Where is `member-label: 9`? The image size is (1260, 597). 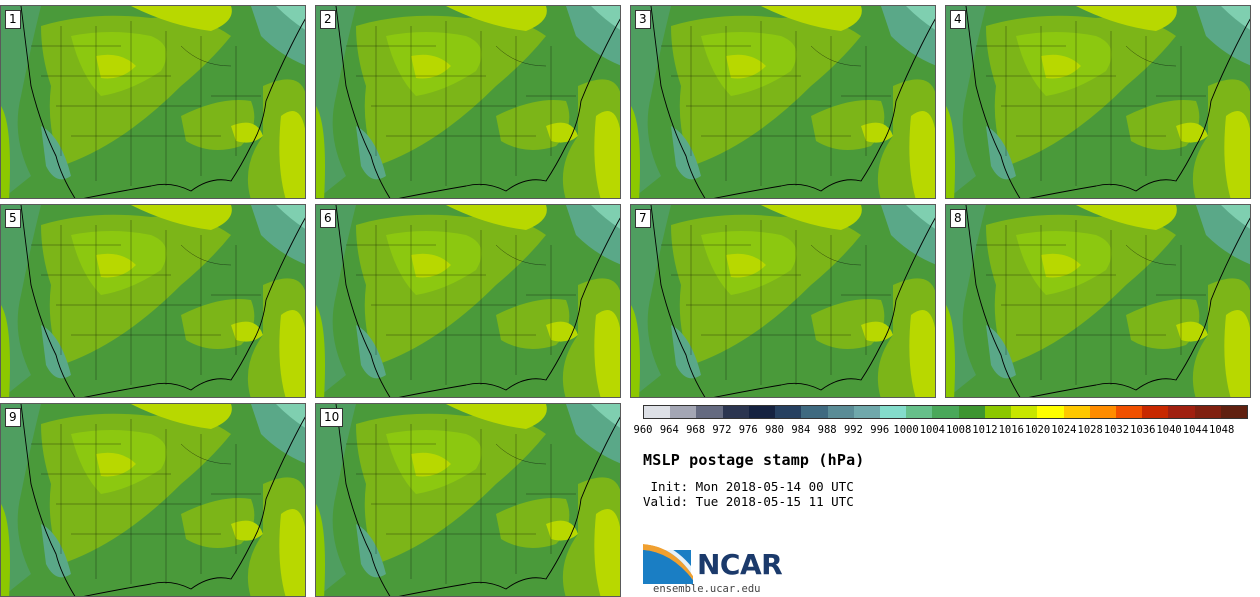
member-label: 9 is located at coordinates (13, 417).